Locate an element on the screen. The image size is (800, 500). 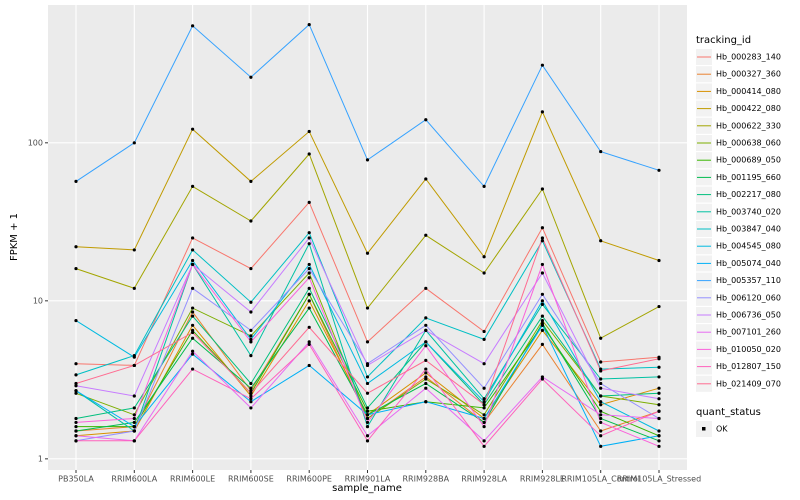
legend-label: Hb_003740_020 is located at coordinates (748, 211).